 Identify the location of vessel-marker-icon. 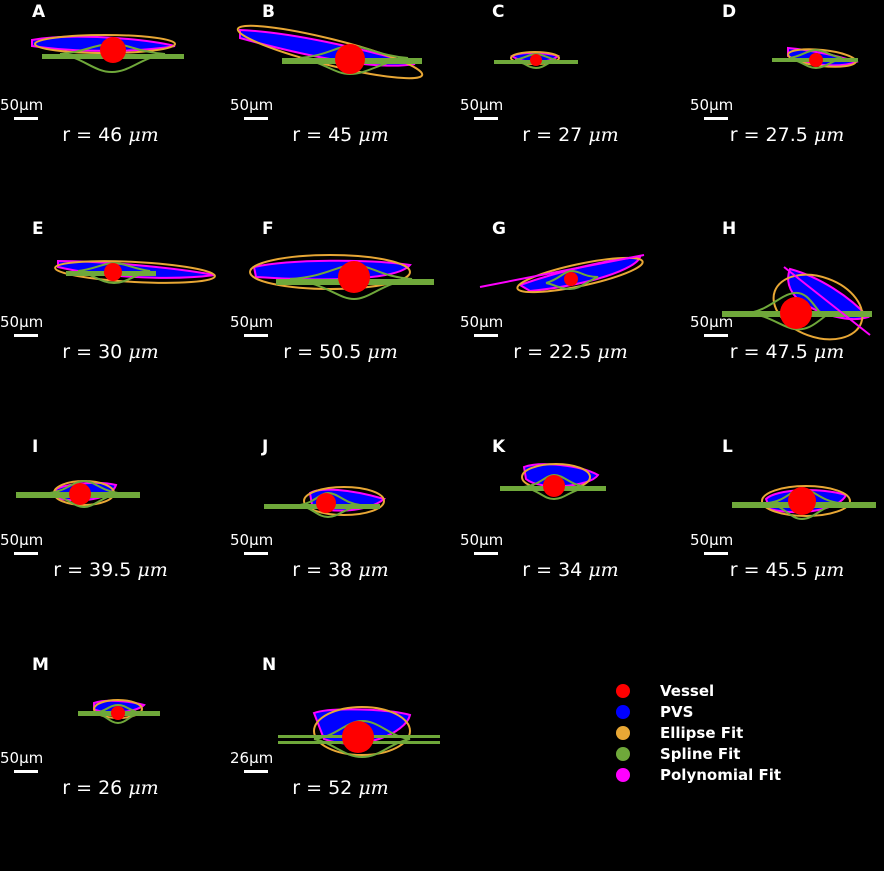
(623, 691).